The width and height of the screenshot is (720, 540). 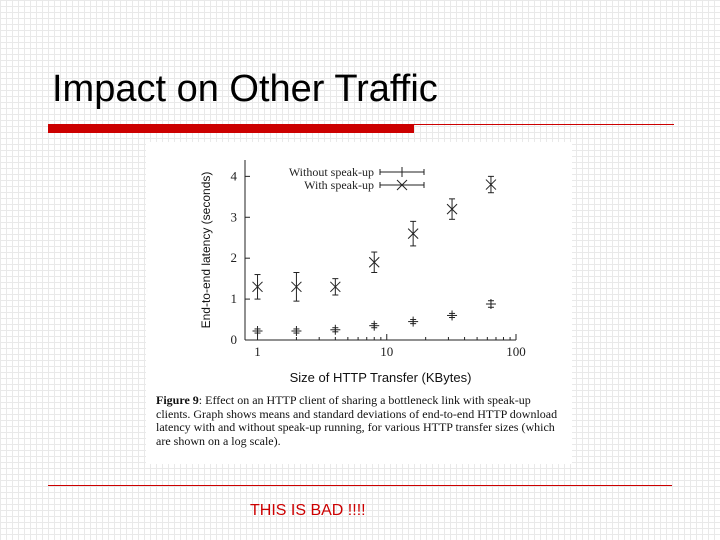 I want to click on y-tick-label: 0, so click(x=234, y=339).